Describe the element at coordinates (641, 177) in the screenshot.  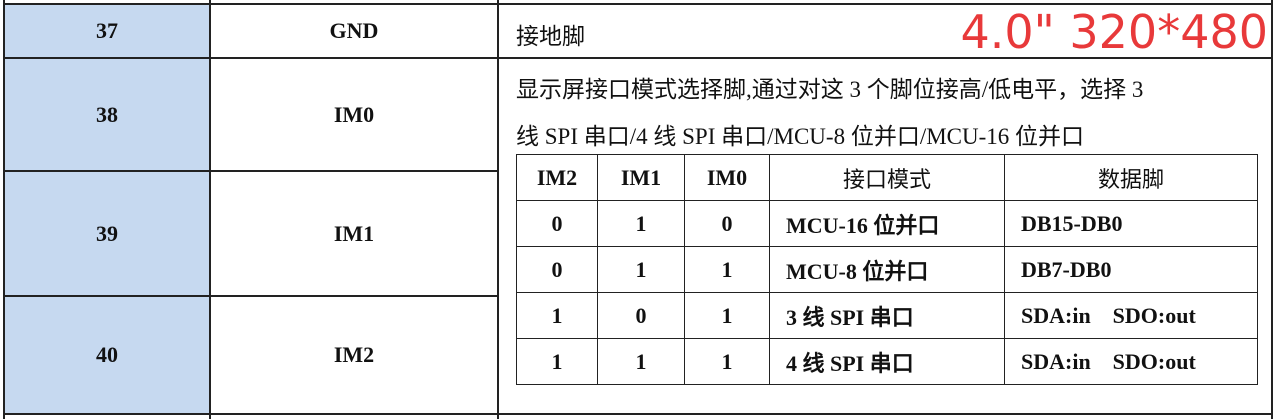
I see `header-im1: IM1` at that location.